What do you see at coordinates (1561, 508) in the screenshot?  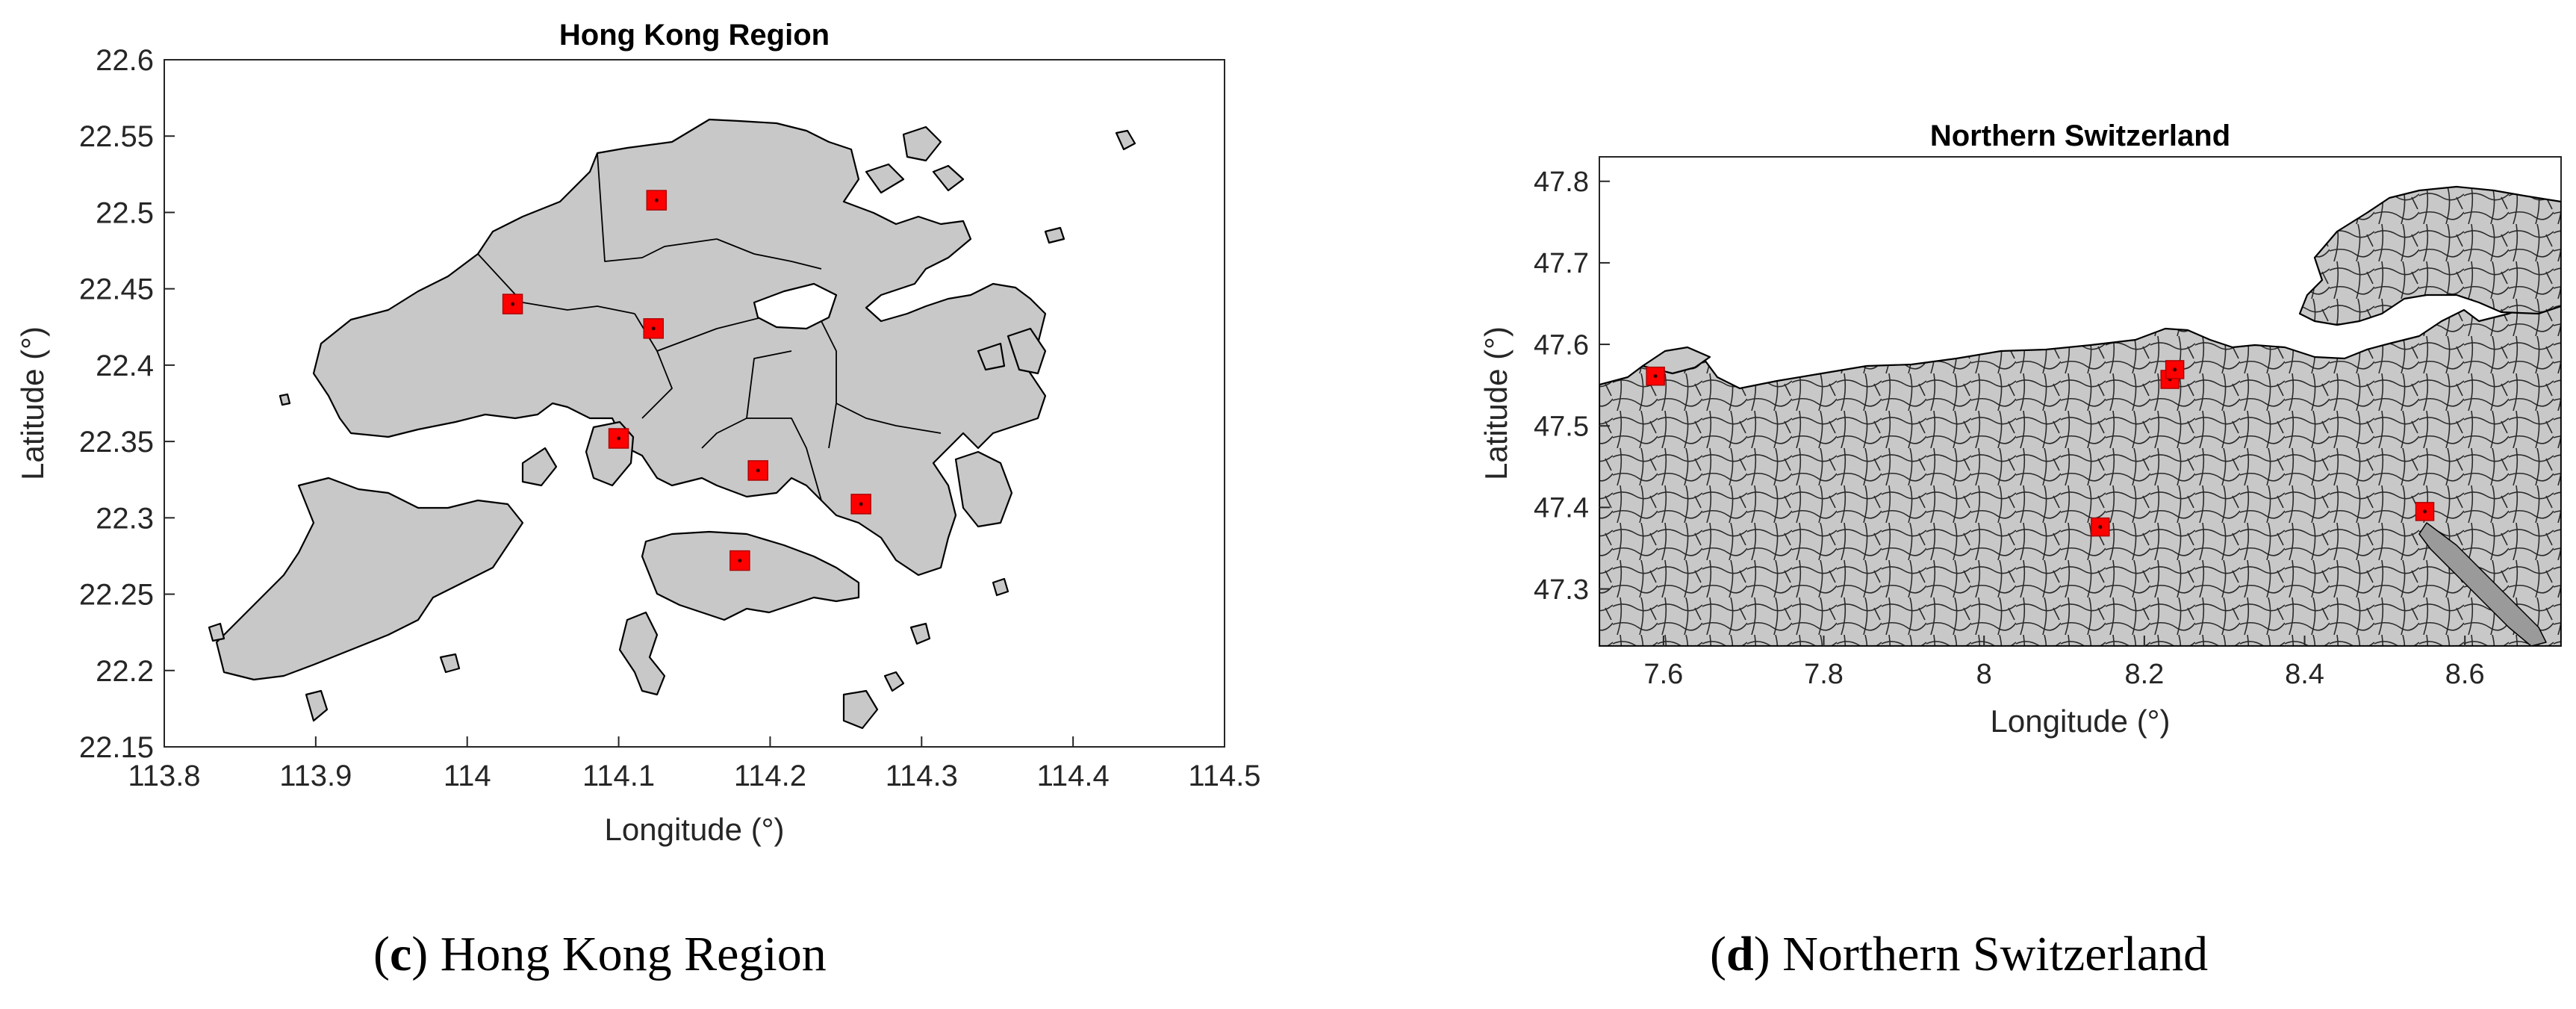 I see `y-tick-label: 47.4` at bounding box center [1561, 508].